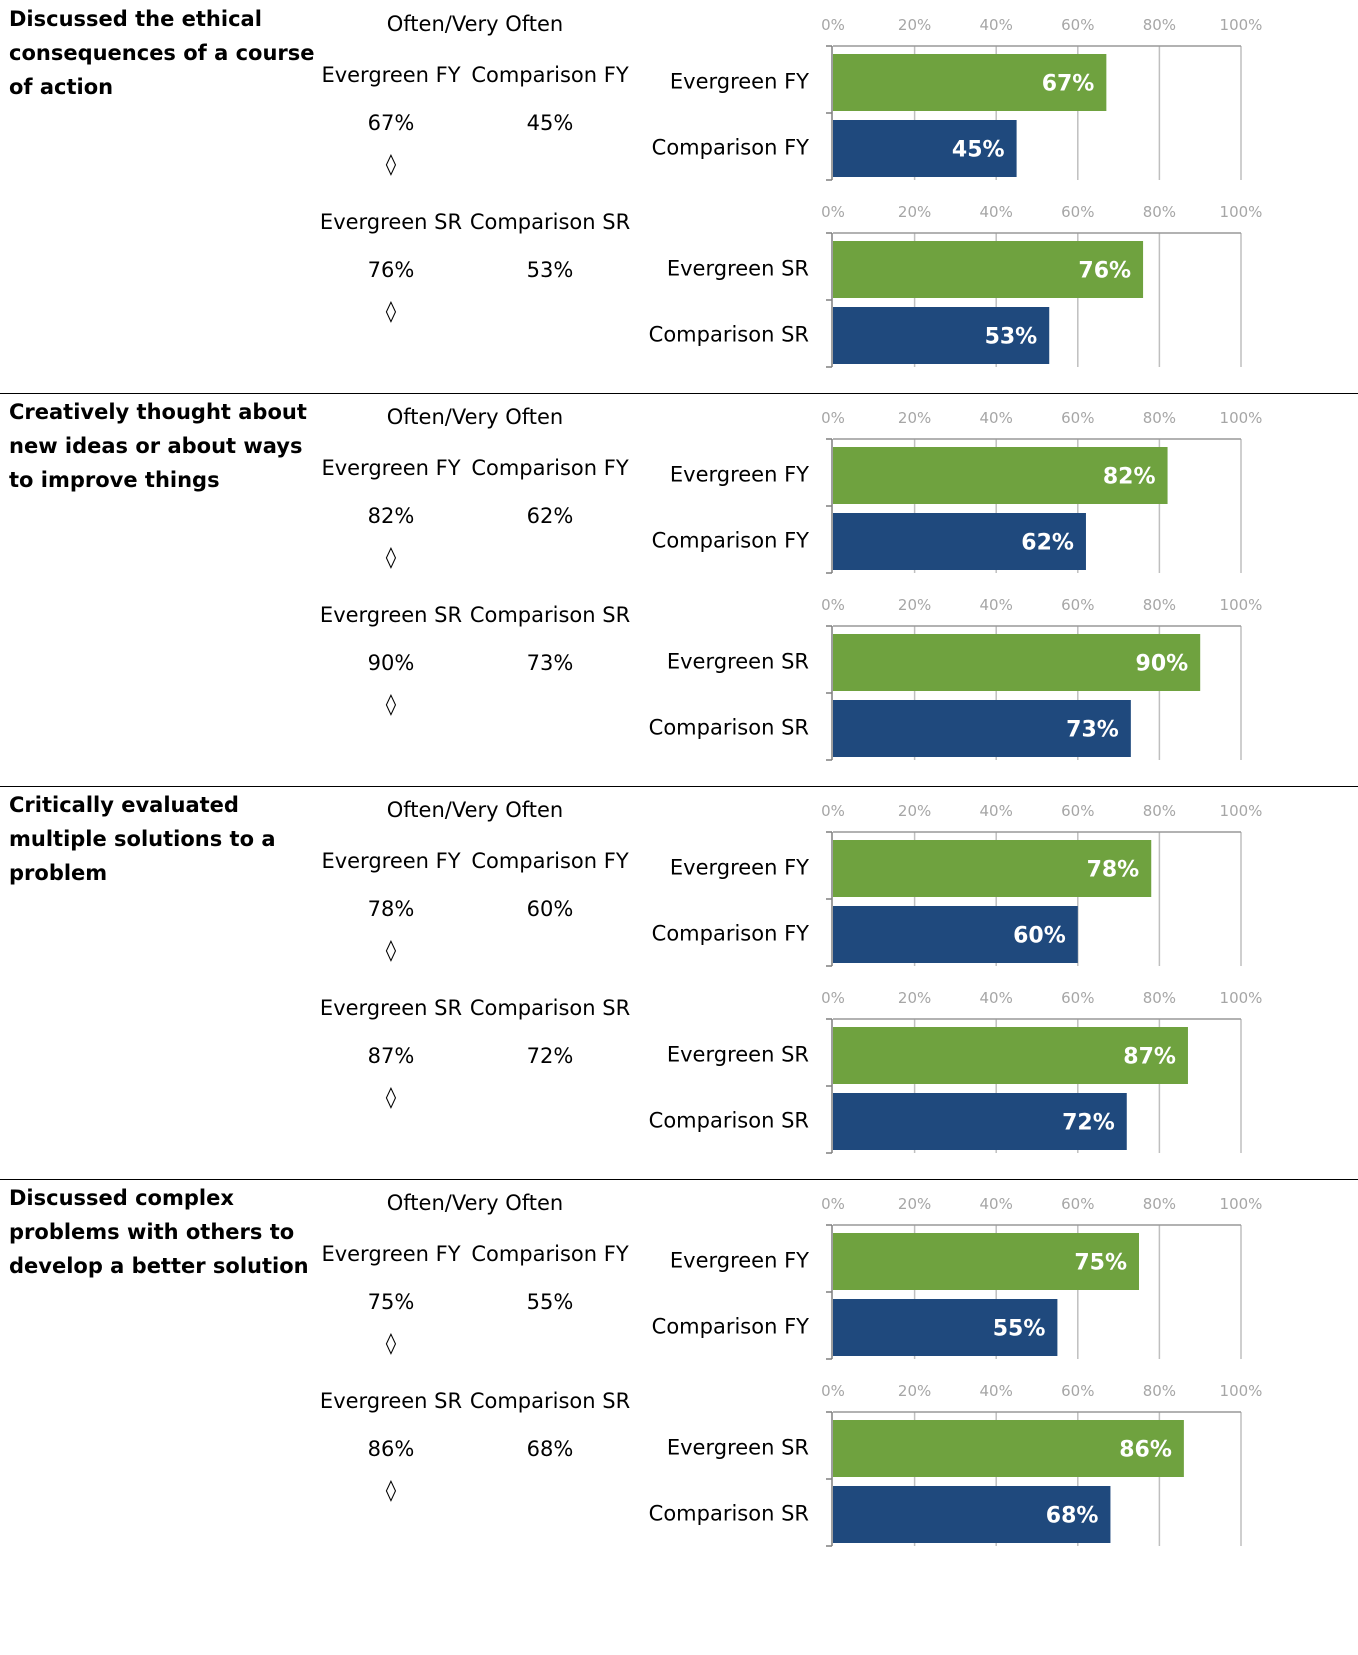 This screenshot has width=1358, height=1655. I want to click on table-value-evergreen: 82%, so click(391, 516).